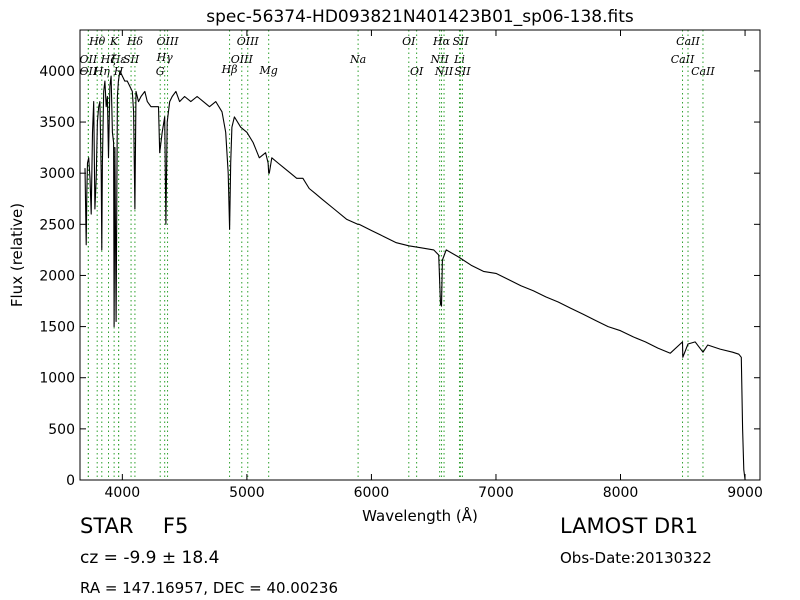 The image size is (800, 600). Describe the element at coordinates (229, 69) in the screenshot. I see `line-label-13: Hβ` at that location.